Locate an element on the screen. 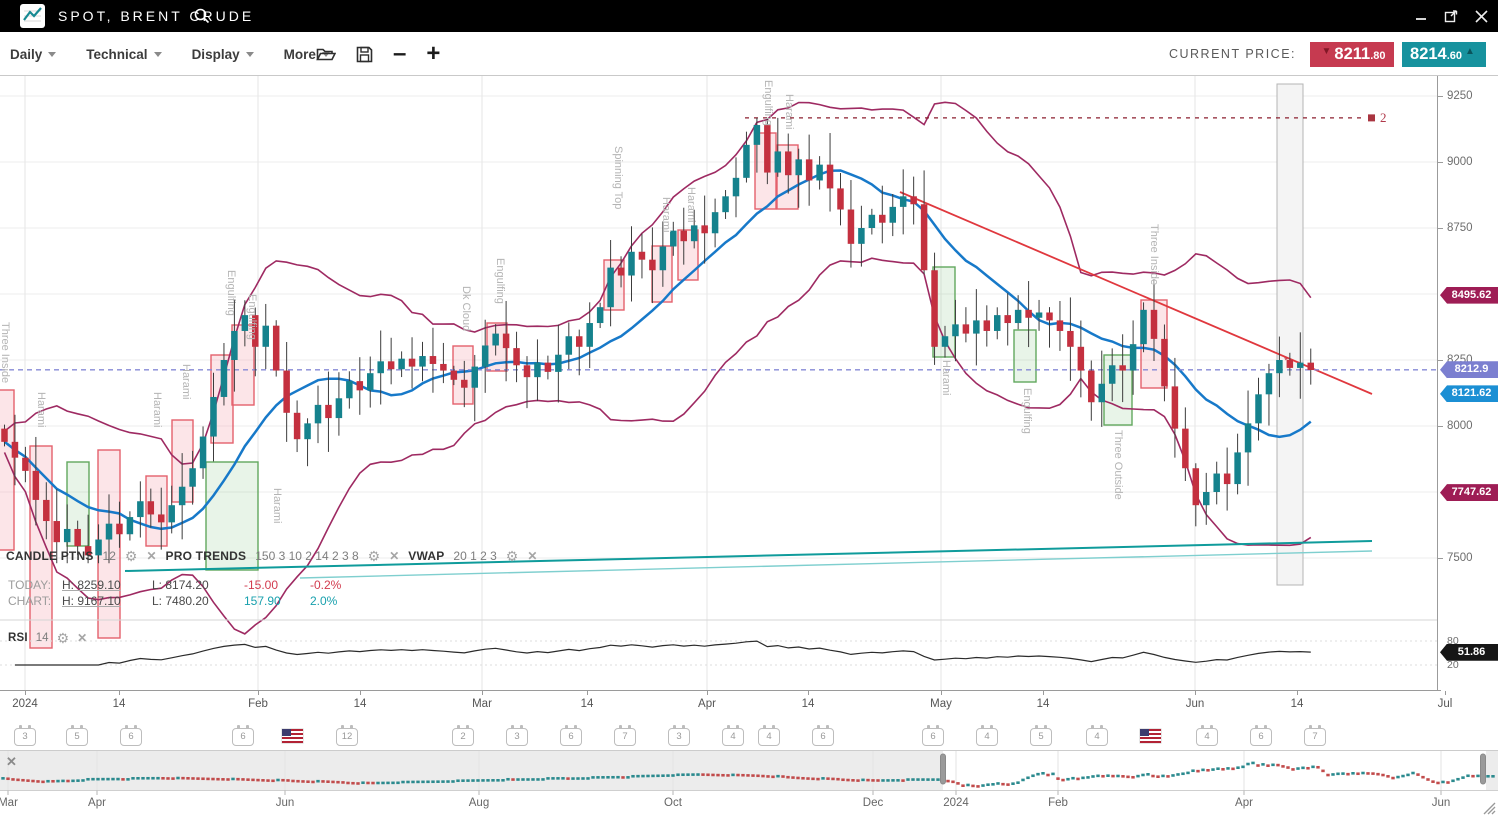 The image size is (1498, 822). x-axis-label: 2024 is located at coordinates (25, 704).